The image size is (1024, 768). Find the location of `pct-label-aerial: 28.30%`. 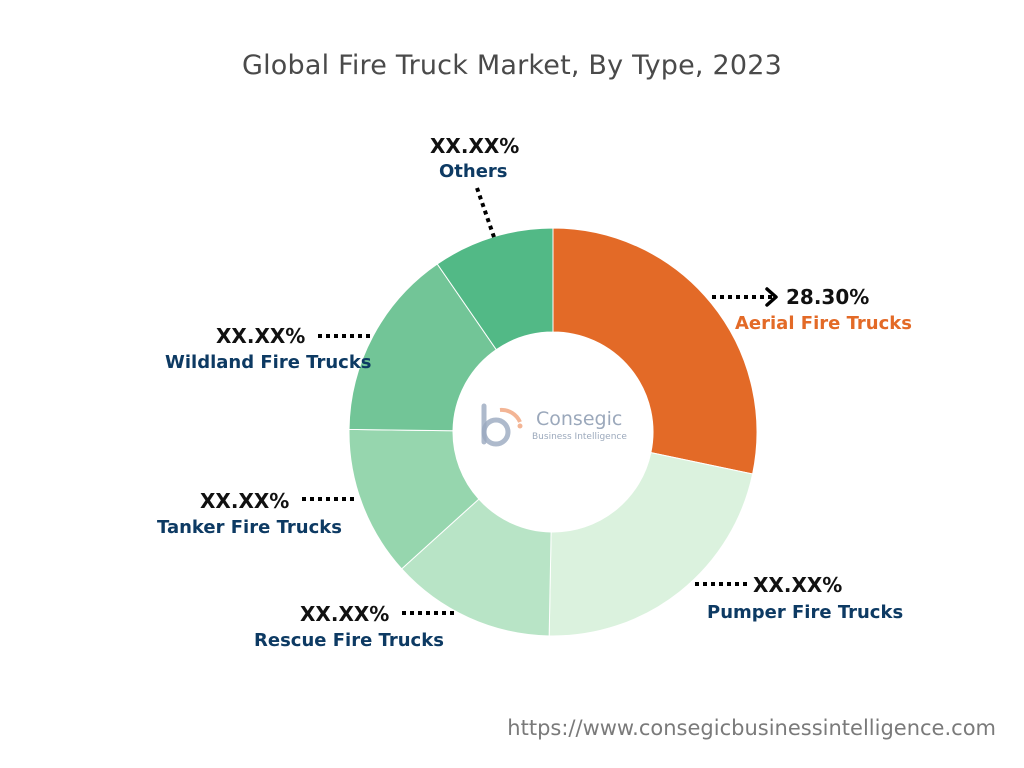

pct-label-aerial: 28.30% is located at coordinates (828, 297).